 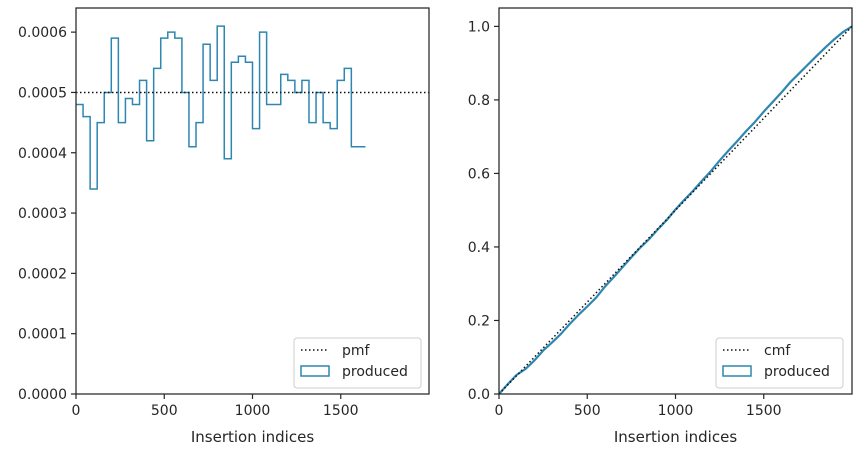 What do you see at coordinates (42, 214) in the screenshot?
I see `left-ytick-label: 0.0003` at bounding box center [42, 214].